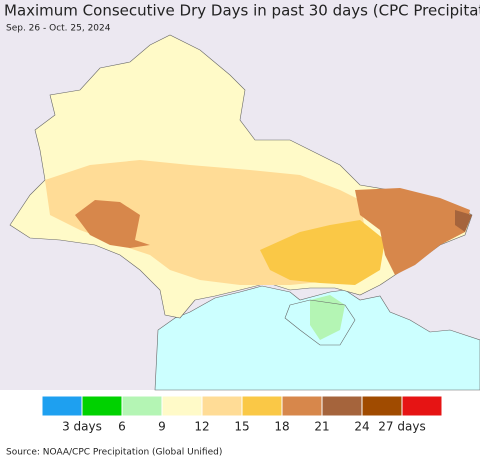 This screenshot has height=464, width=480. Describe the element at coordinates (122, 427) in the screenshot. I see `legend-label: 6` at that location.